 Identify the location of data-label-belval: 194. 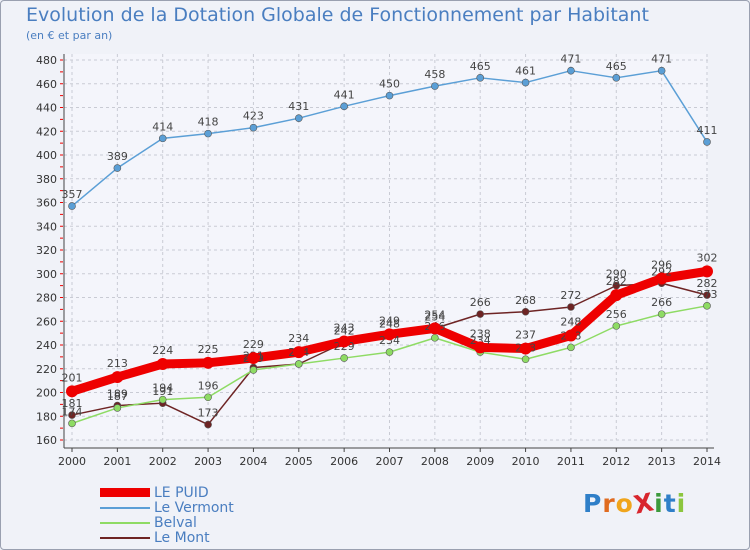
(162, 388).